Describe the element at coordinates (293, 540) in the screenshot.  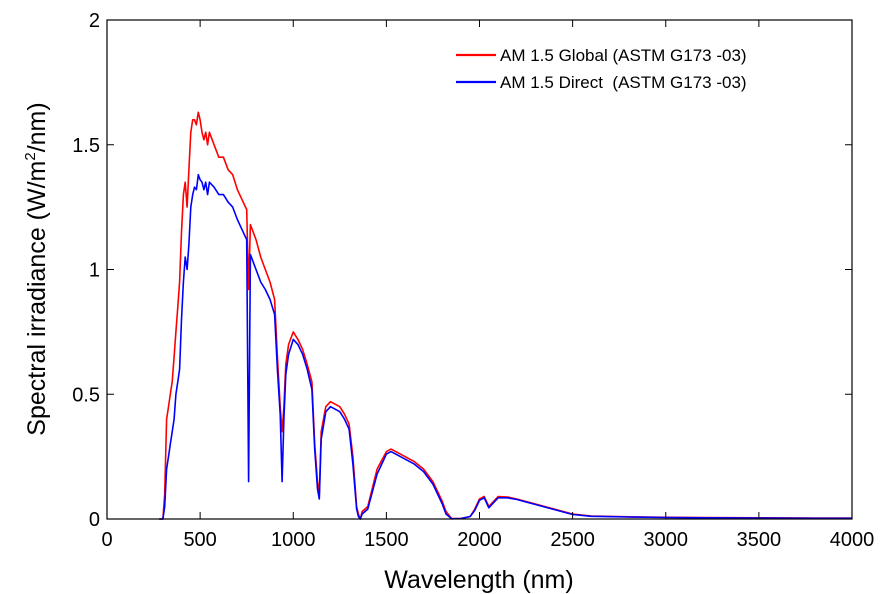
I see `x-tick-label: 1000` at that location.